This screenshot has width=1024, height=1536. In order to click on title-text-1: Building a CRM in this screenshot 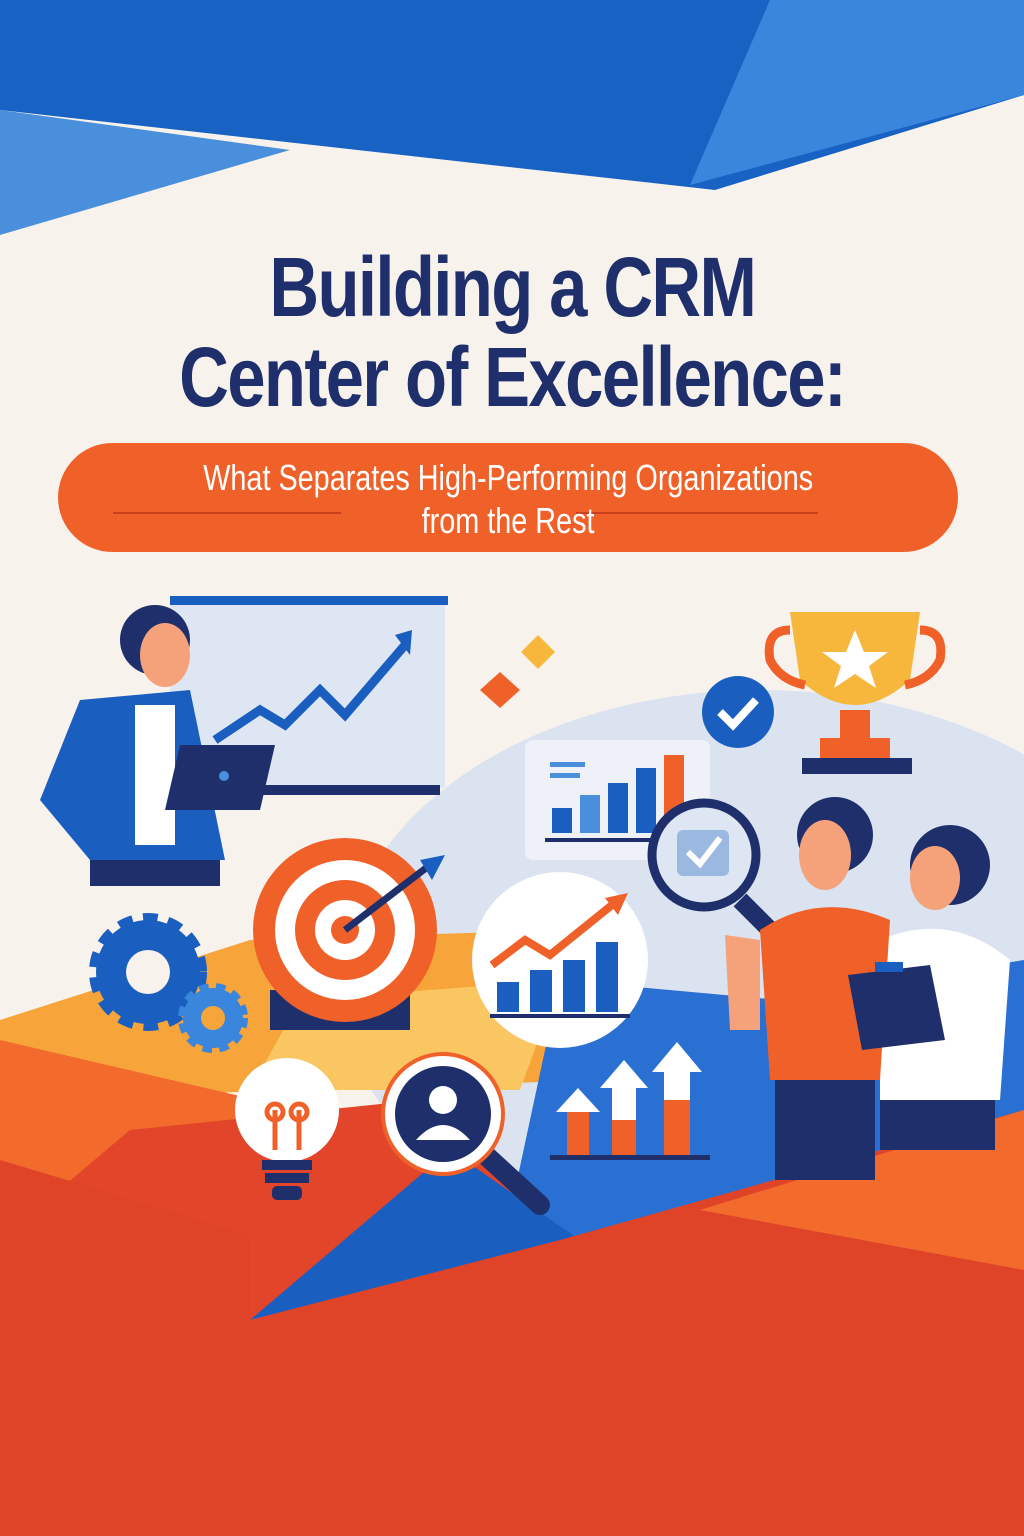, I will do `click(513, 287)`.